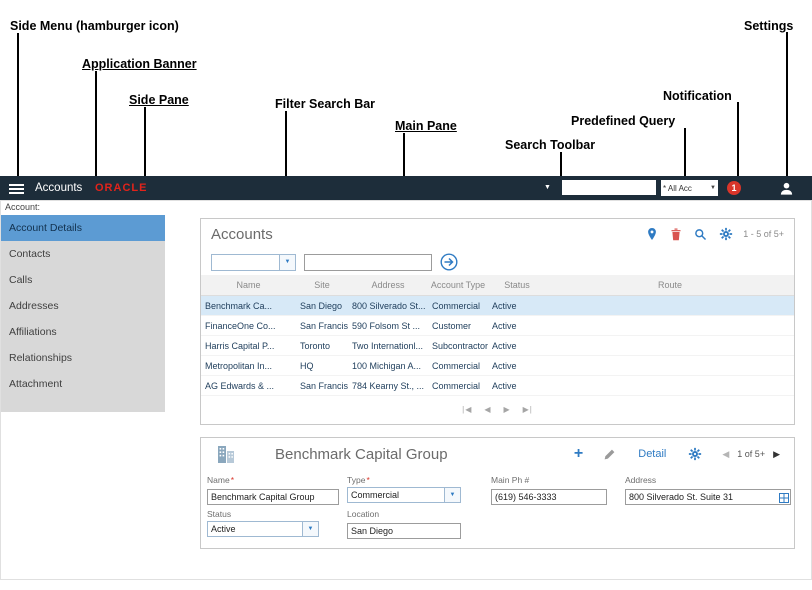 Image resolution: width=812 pixels, height=590 pixels. What do you see at coordinates (497, 234) in the screenshot?
I see `list-header: Accounts` at bounding box center [497, 234].